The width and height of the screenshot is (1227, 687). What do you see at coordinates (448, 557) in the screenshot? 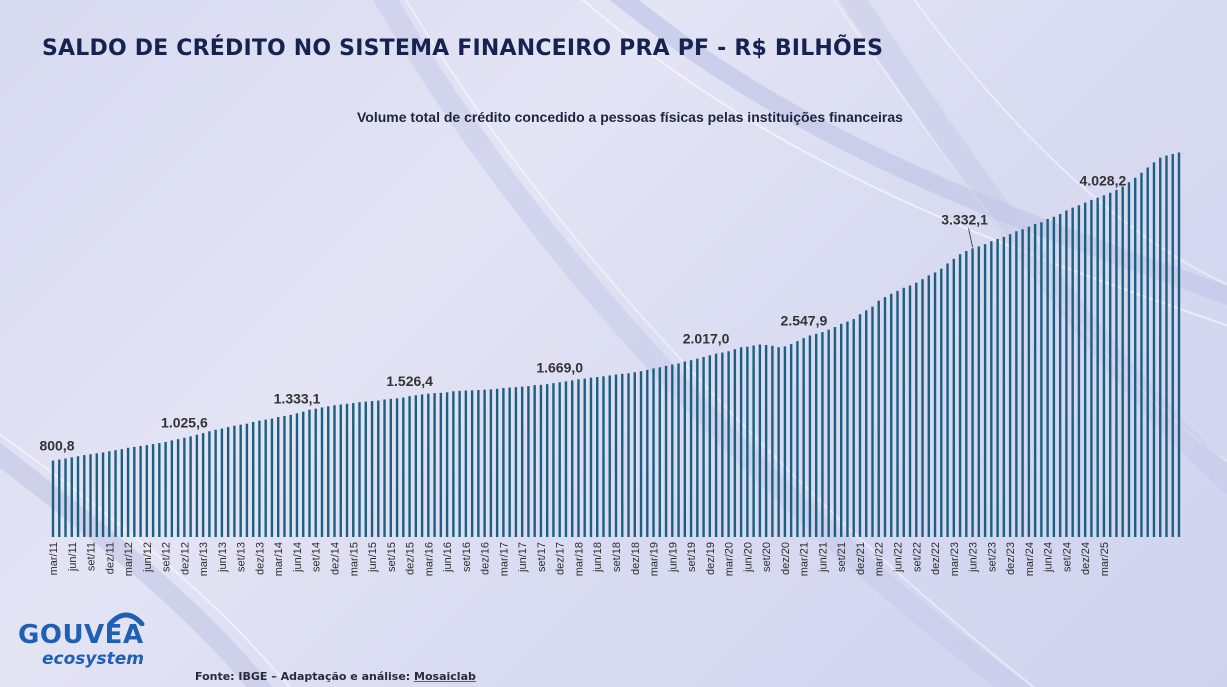
I see `x-tick-label: jun/16` at bounding box center [448, 557].